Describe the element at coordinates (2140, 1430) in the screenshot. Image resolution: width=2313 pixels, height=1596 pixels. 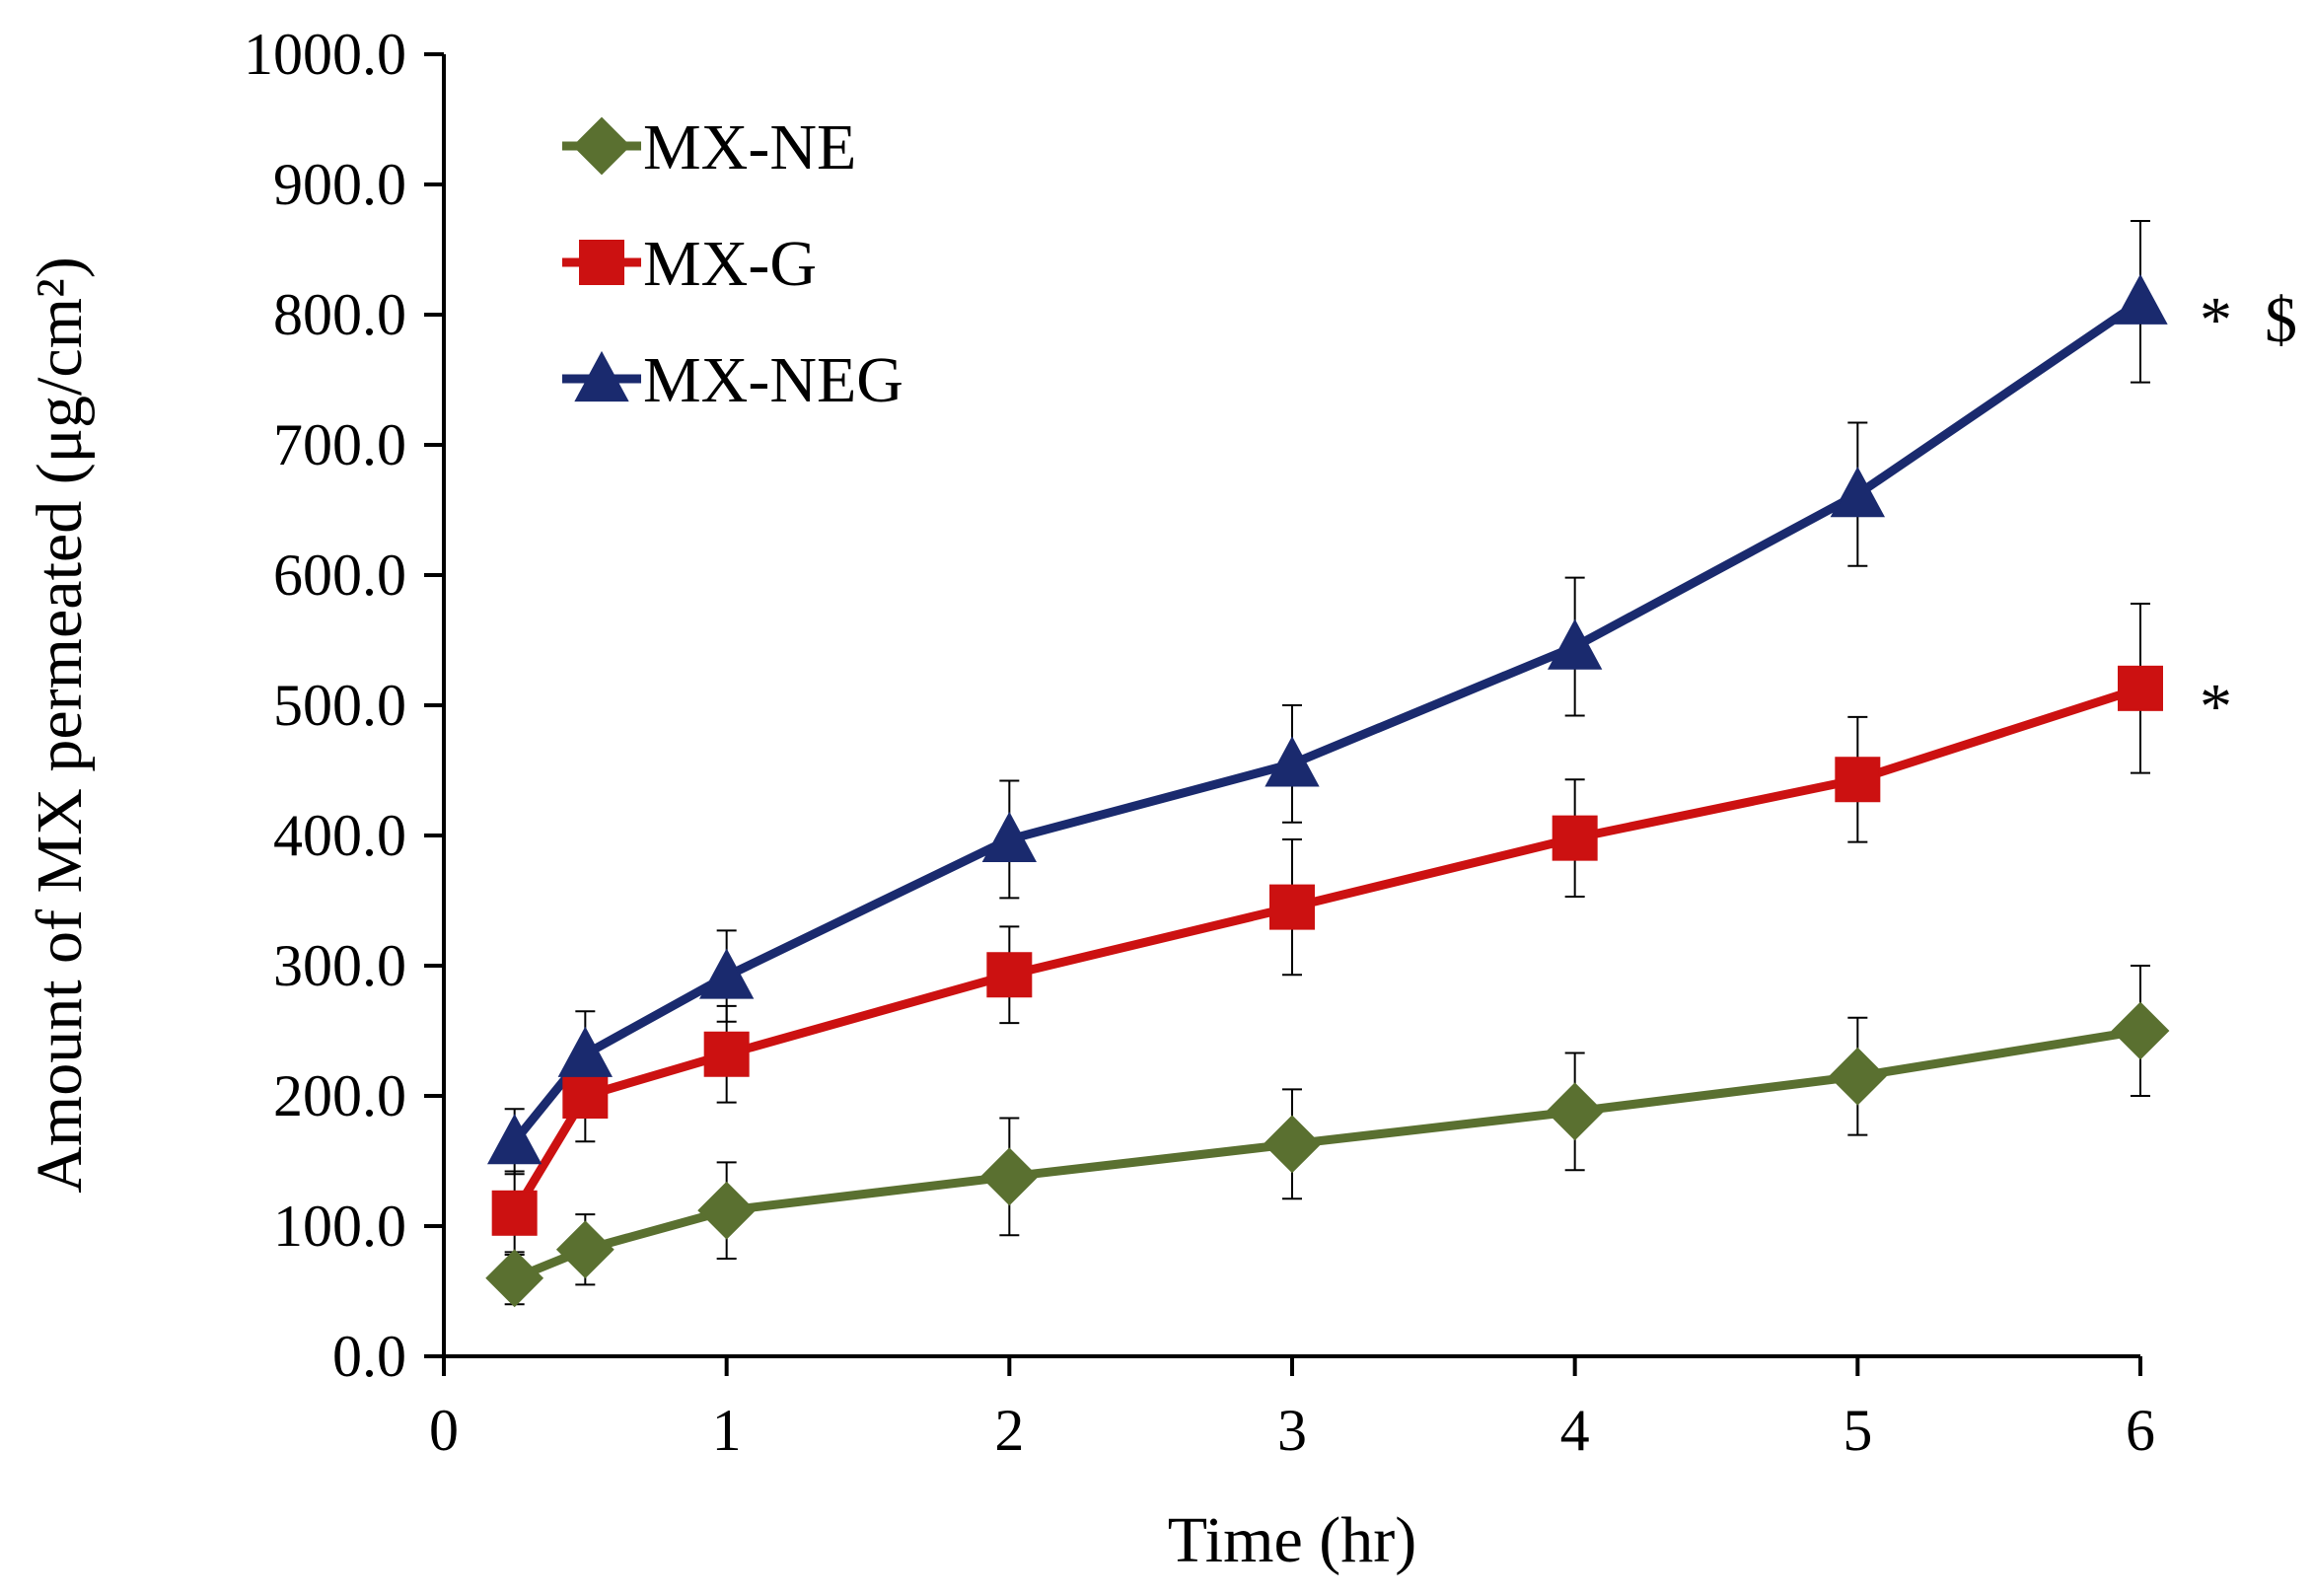
I see `x-tick-label: 6` at that location.